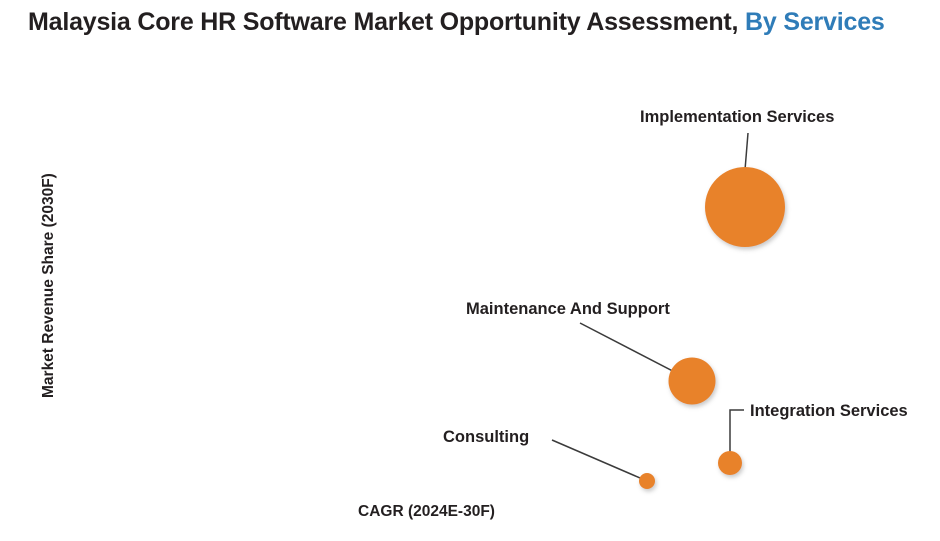 The height and width of the screenshot is (541, 940). What do you see at coordinates (568, 309) in the screenshot?
I see `bubble-label-maintenance-and-support: Maintenance And Support` at bounding box center [568, 309].